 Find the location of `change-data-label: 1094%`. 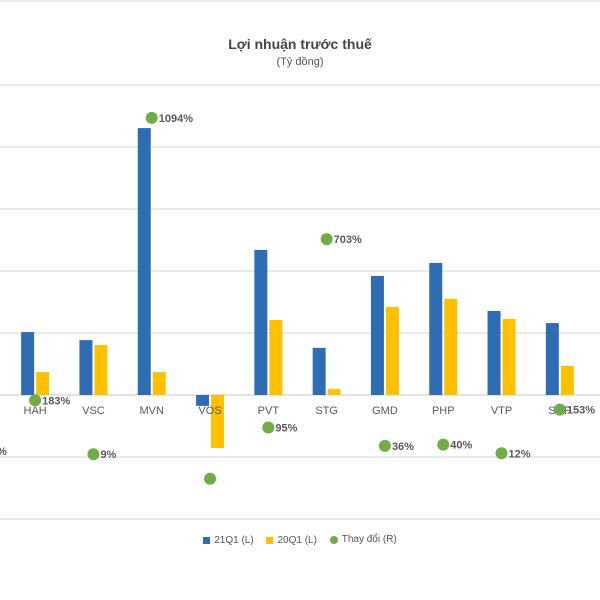

change-data-label: 1094% is located at coordinates (176, 119).